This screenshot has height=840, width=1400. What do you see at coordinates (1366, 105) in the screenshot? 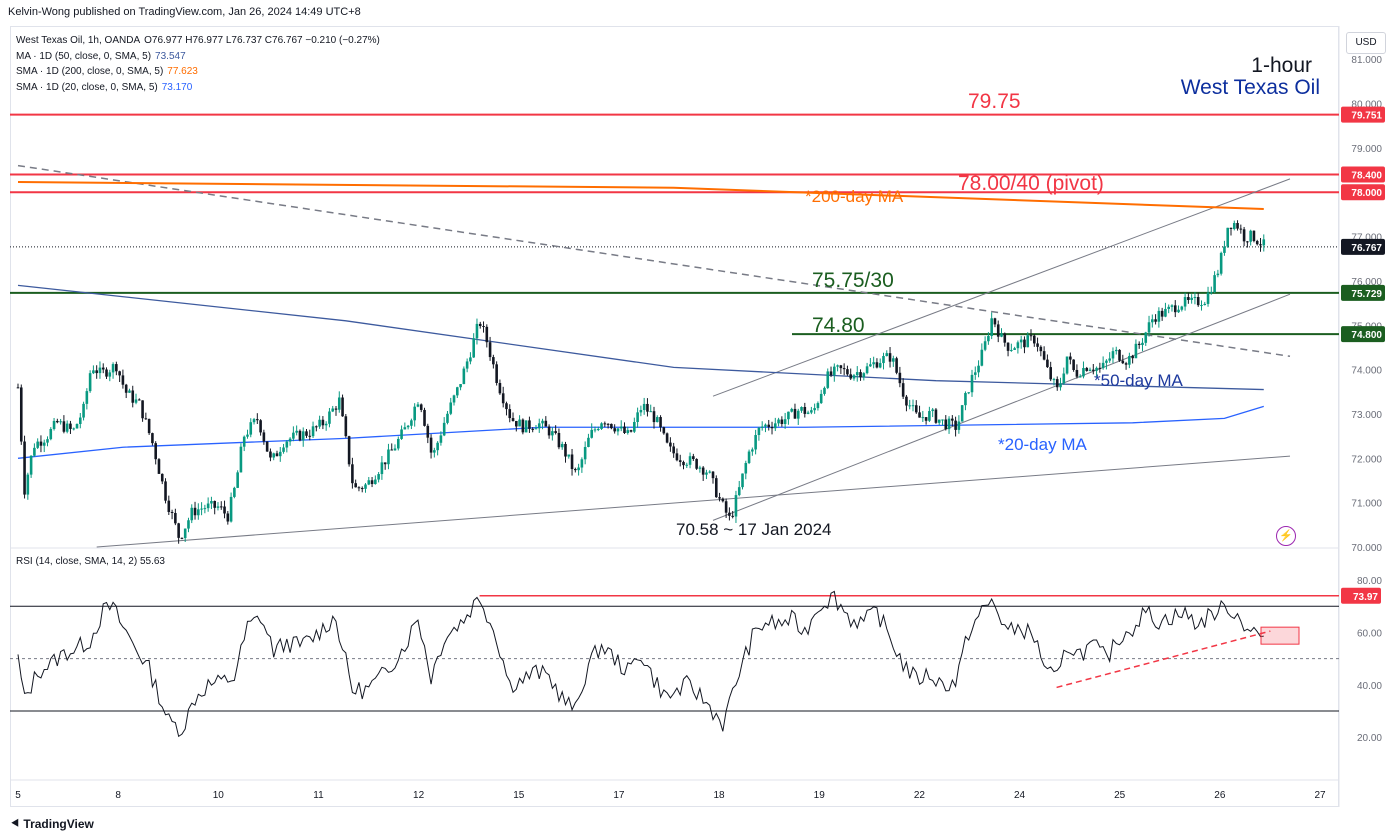
I see `price-tick-label: 80.000` at bounding box center [1366, 105].